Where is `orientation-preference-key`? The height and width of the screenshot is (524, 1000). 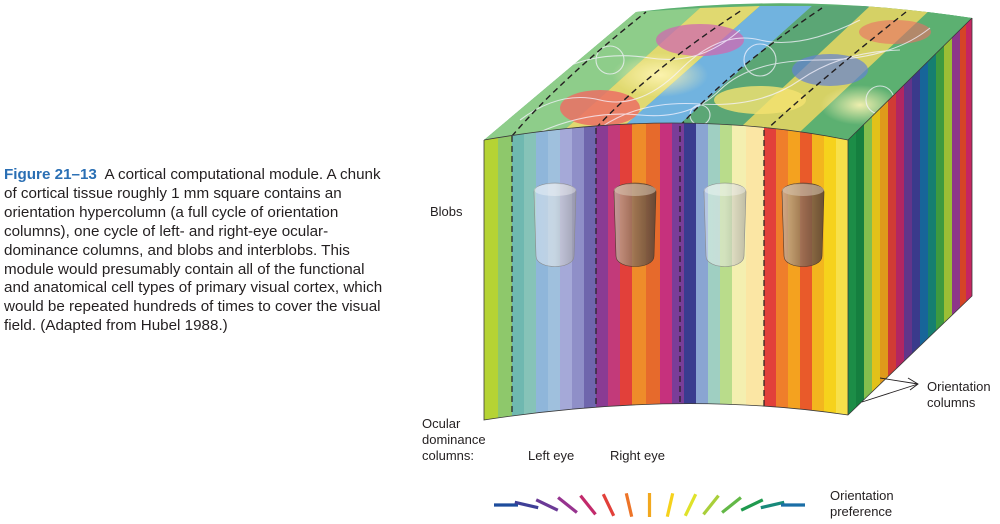
orientation-preference-key is located at coordinates (649, 505).